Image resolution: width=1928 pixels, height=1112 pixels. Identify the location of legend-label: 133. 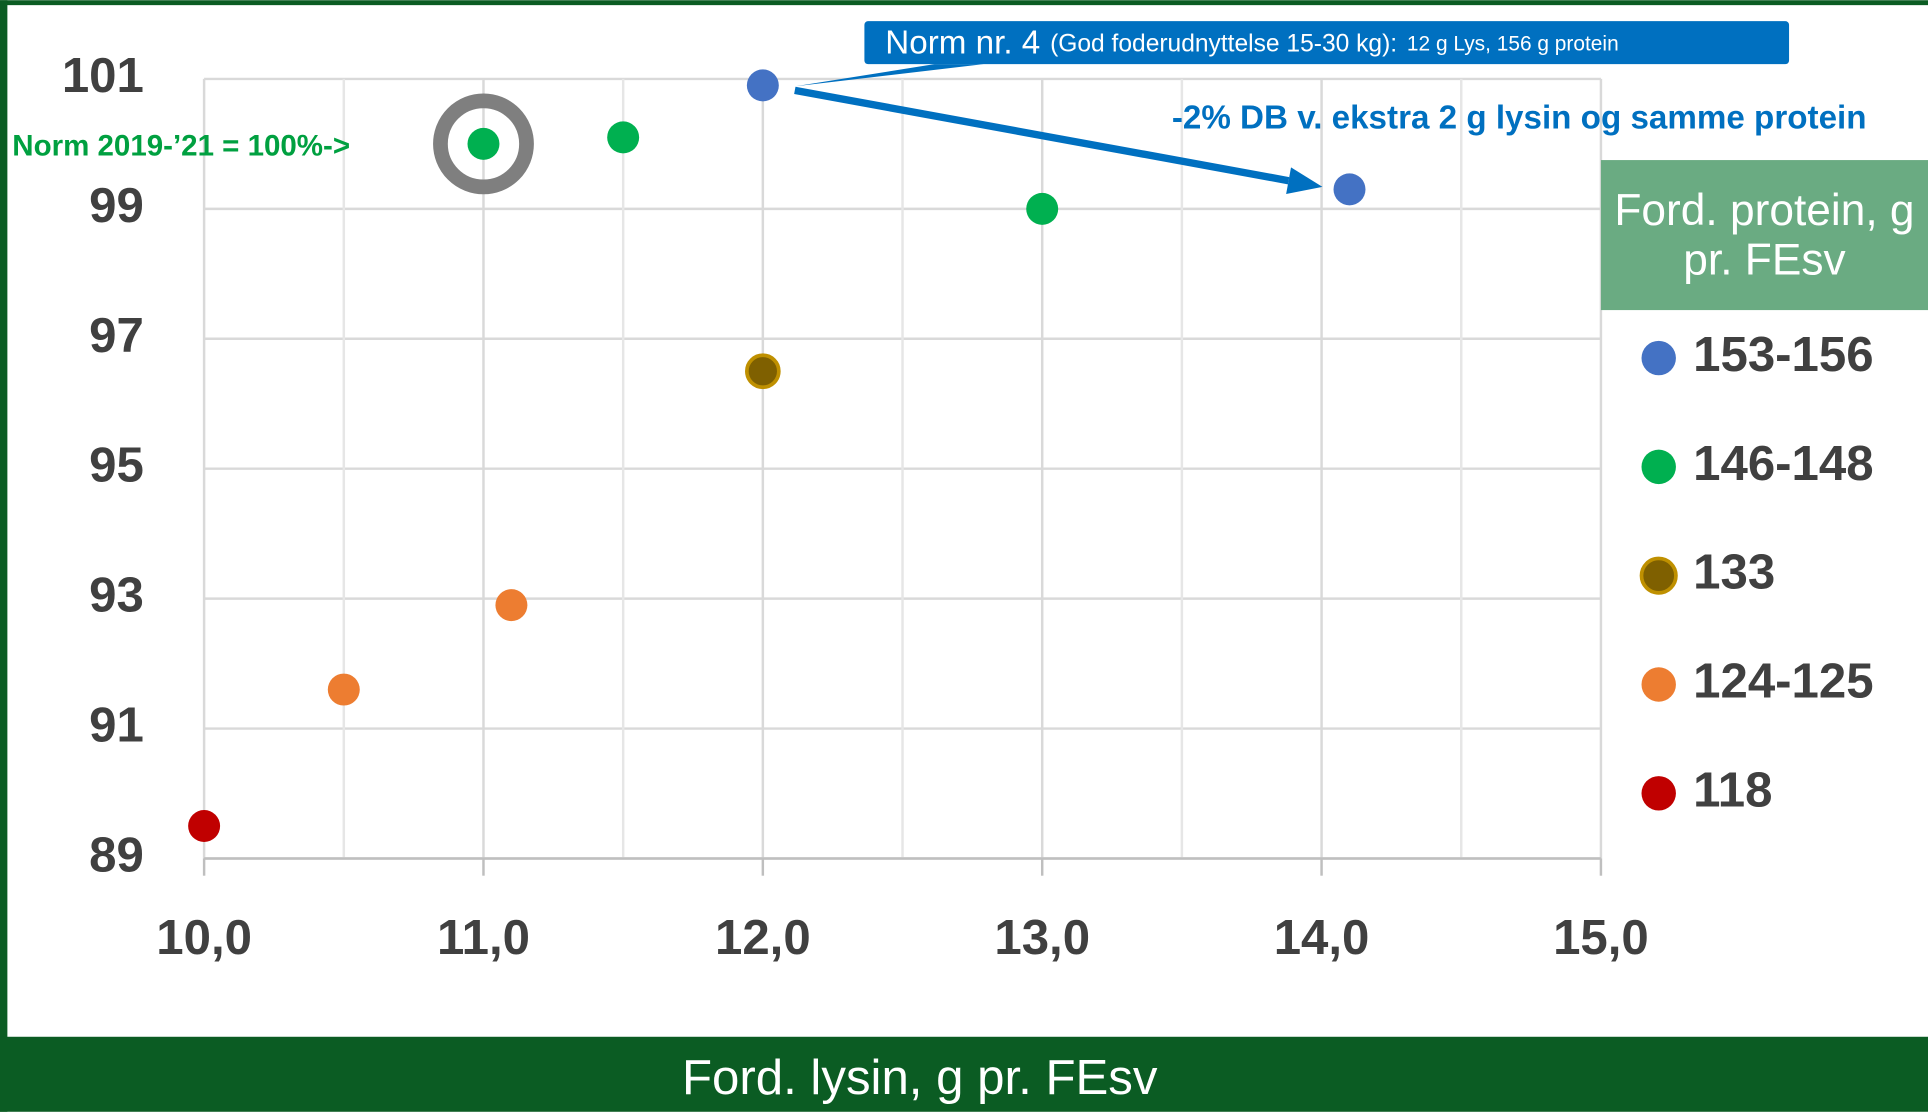
(1734, 572).